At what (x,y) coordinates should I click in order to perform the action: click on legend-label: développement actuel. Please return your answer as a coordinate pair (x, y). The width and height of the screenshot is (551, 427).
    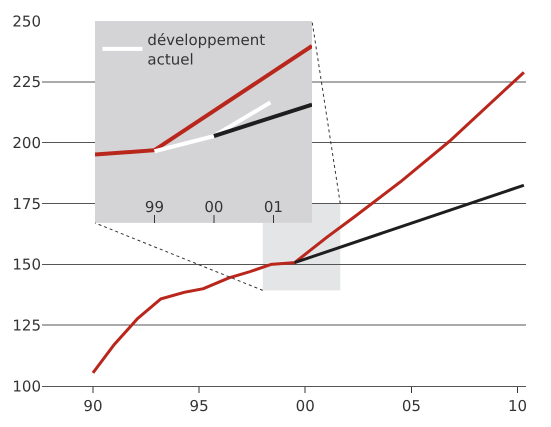
    Looking at the image, I should click on (206, 49).